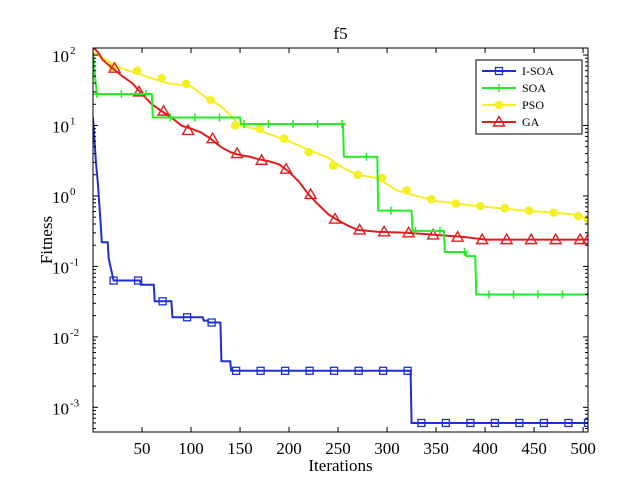 The image size is (632, 478). I want to click on x-tick-label: 200, so click(289, 448).